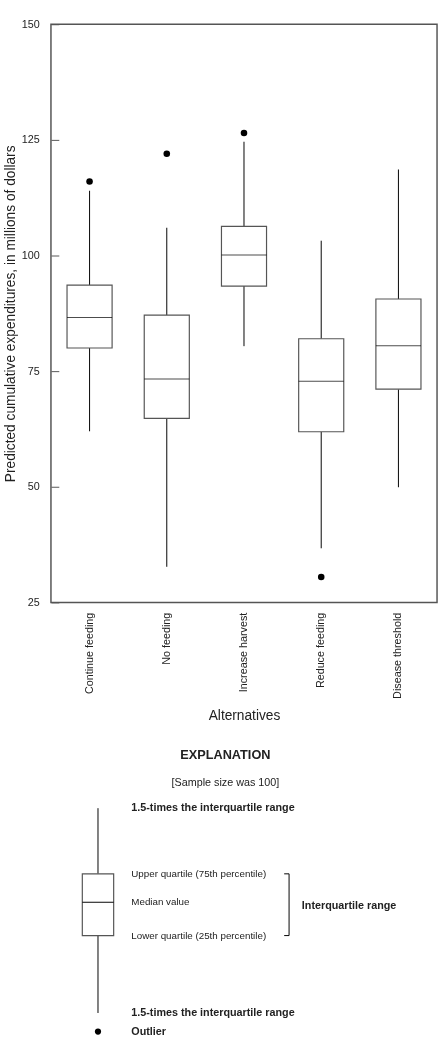 The width and height of the screenshot is (439, 1038). I want to click on y-axis-title: Predicted cumulative expenditures, in millions of dollars, so click(10, 314).